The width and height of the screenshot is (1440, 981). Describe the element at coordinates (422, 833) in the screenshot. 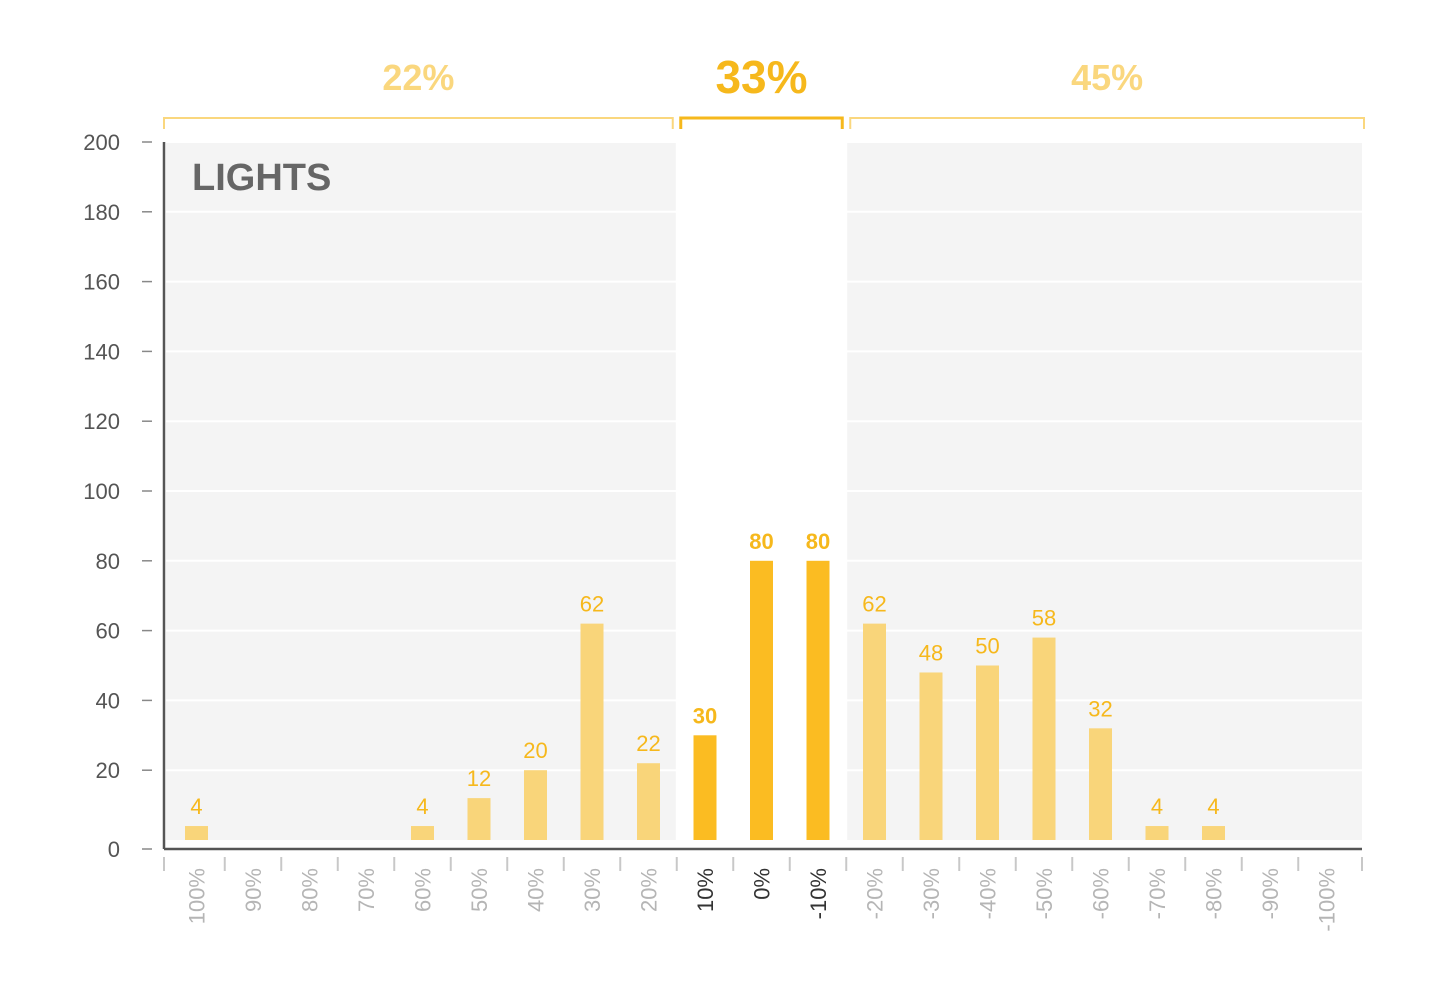

I see `bar-60%` at that location.